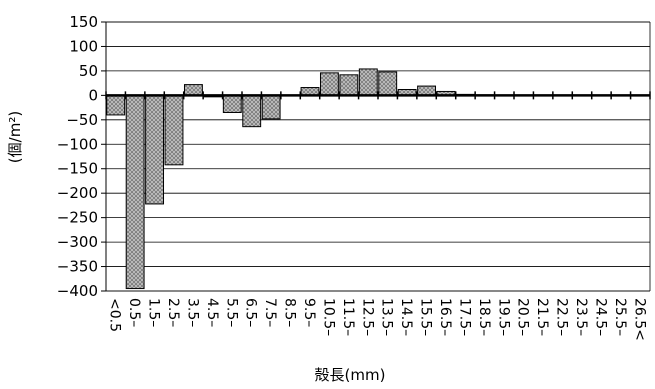 This screenshot has width=655, height=389. I want to click on x-tick-label: 9.5–, so click(309, 312).